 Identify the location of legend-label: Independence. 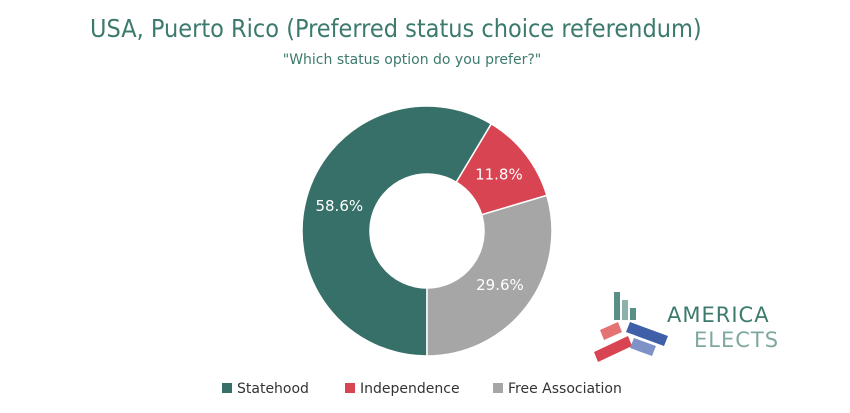
(410, 389).